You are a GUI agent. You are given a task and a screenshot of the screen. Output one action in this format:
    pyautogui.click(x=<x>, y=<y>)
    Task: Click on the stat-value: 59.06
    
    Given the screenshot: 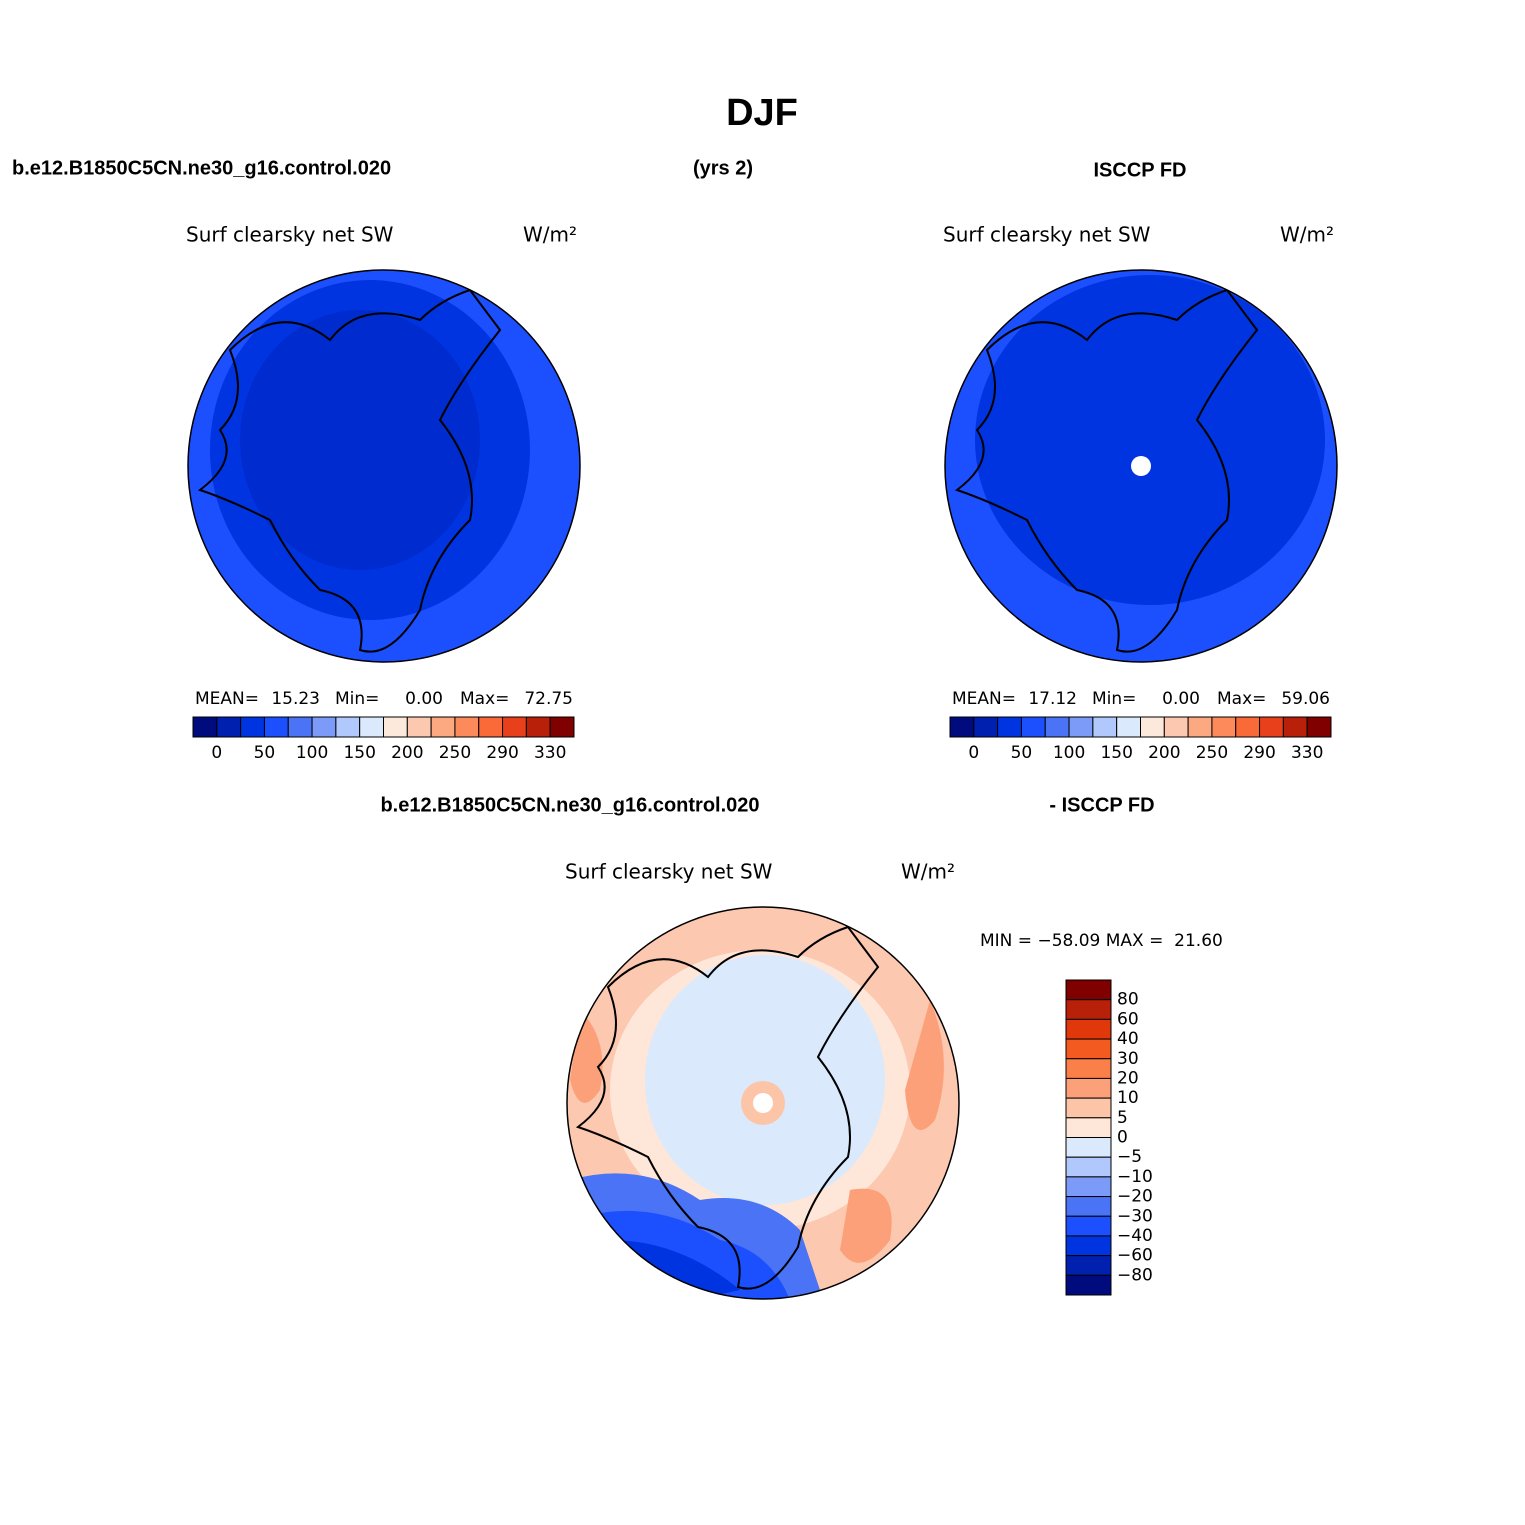 What is the action you would take?
    pyautogui.click(x=1305, y=699)
    